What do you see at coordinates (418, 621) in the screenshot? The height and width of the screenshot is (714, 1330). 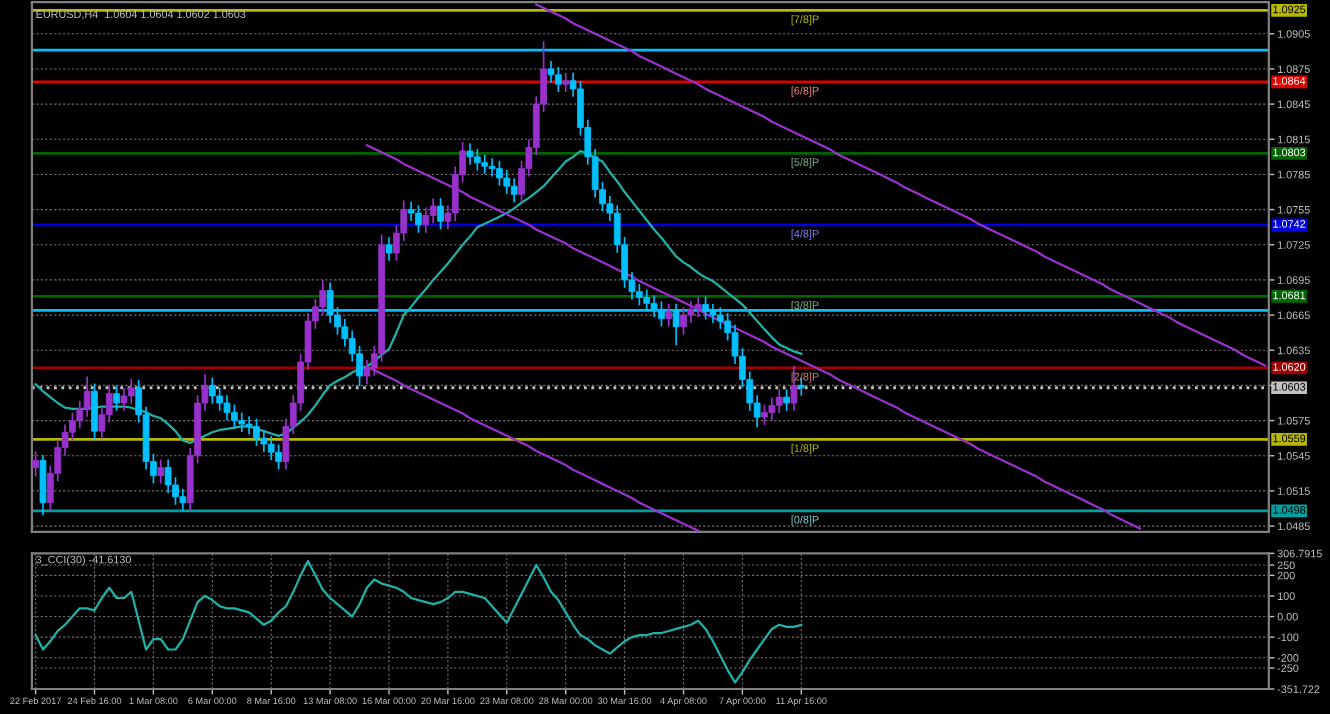 I see `line-series` at bounding box center [418, 621].